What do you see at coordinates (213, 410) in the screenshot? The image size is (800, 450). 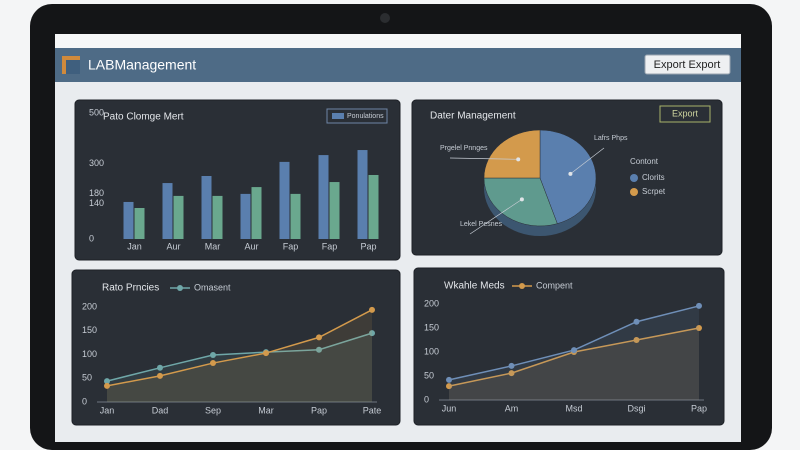 I see `x-tick-label: Sep` at bounding box center [213, 410].